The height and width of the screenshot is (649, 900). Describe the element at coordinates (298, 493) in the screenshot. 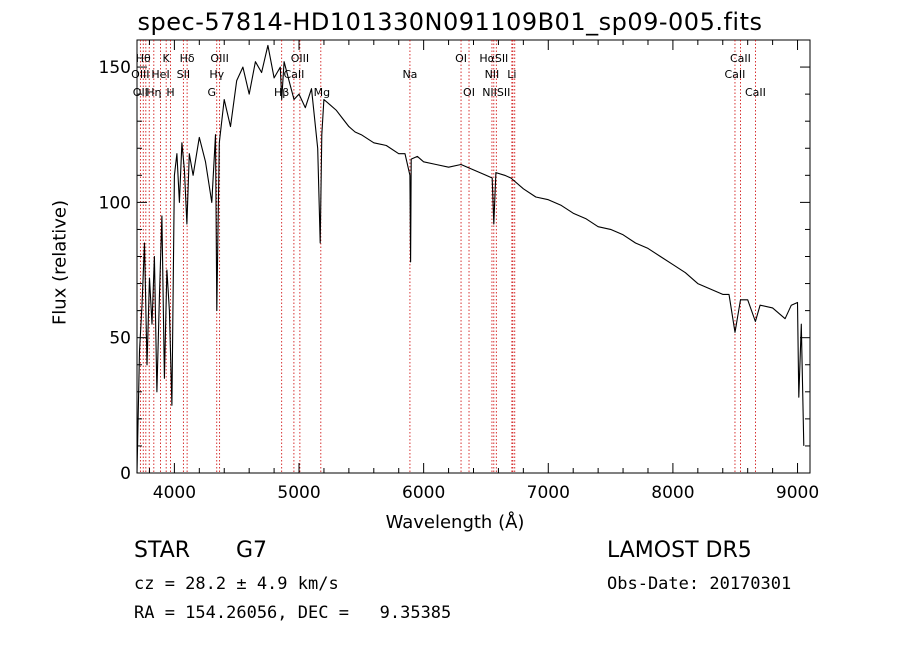

I see `x-tick-label: 5000` at that location.